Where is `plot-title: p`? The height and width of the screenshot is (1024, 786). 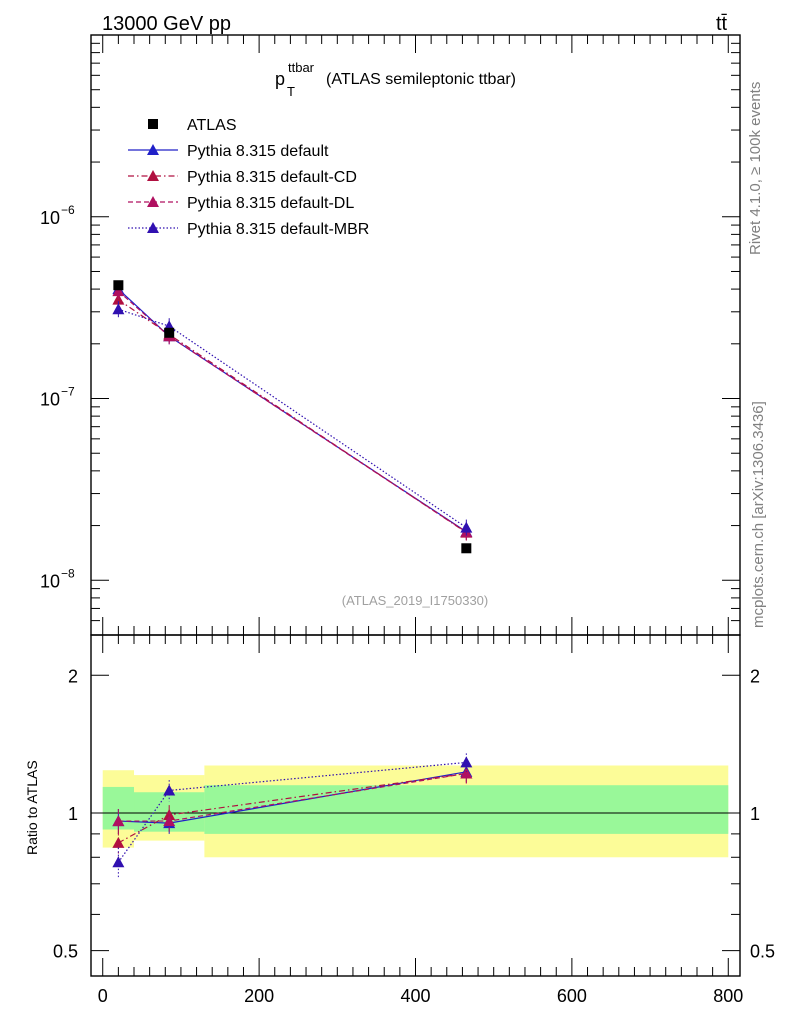
plot-title: p is located at coordinates (280, 79).